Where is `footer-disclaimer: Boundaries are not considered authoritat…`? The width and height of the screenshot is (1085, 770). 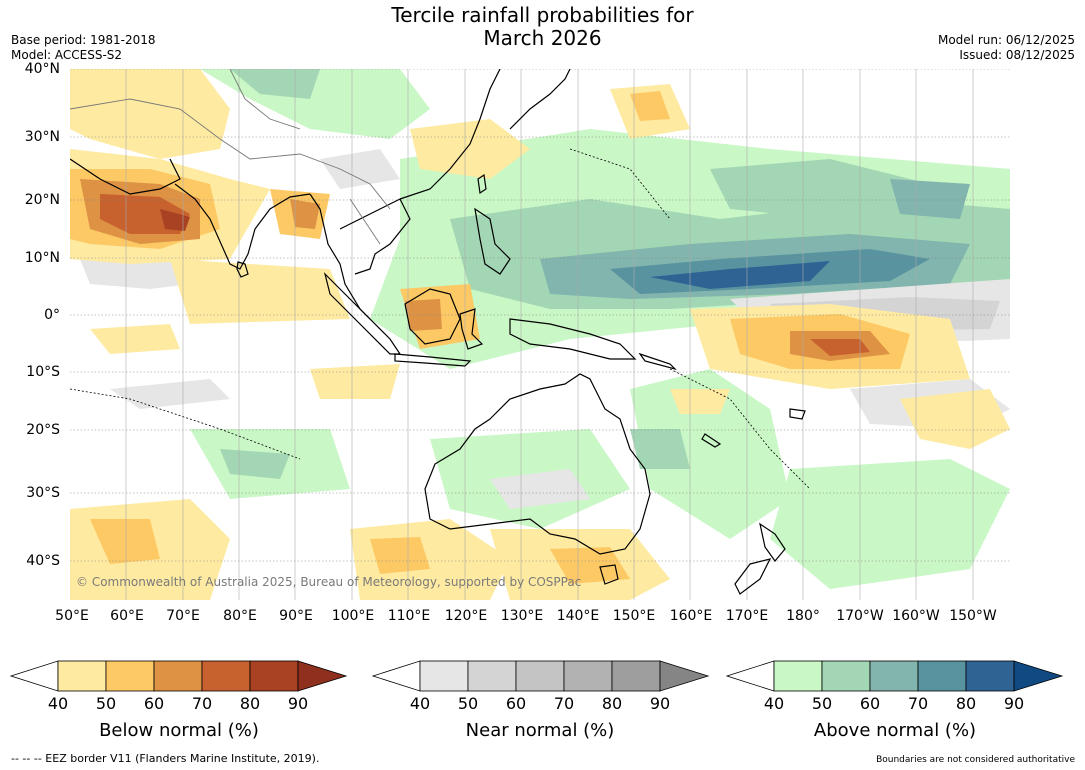 footer-disclaimer: Boundaries are not considered authoritat… is located at coordinates (975, 760).